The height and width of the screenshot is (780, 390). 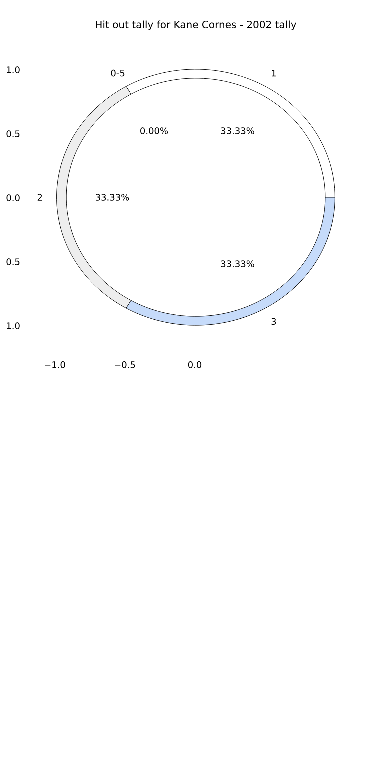 I want to click on slice-label: 1, so click(x=274, y=73).